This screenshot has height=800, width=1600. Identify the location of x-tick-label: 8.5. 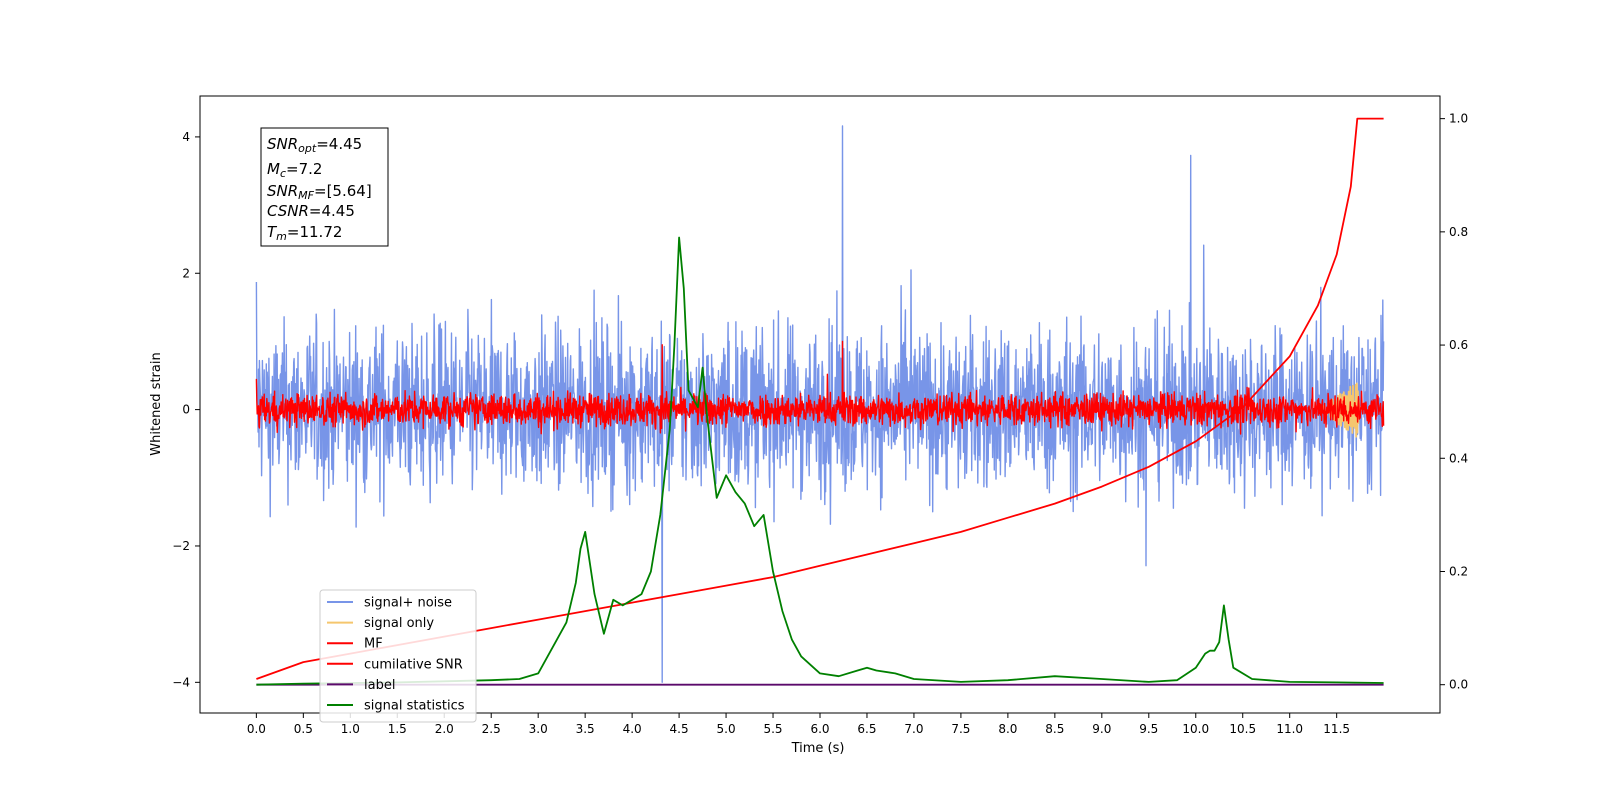
(1054, 729).